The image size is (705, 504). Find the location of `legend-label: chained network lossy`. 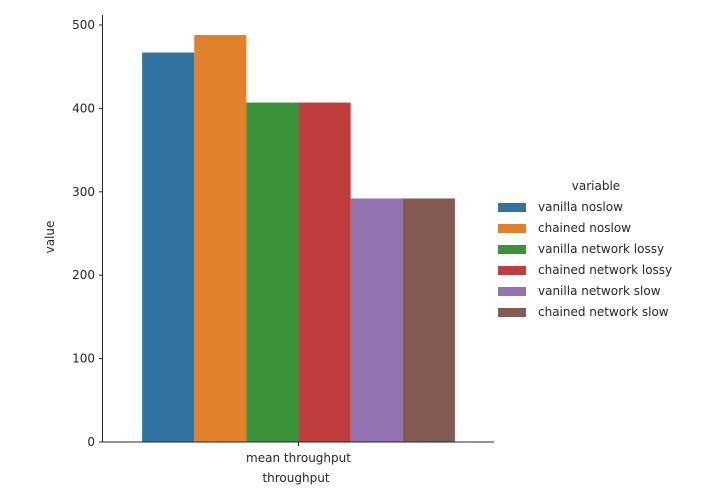

legend-label: chained network lossy is located at coordinates (605, 270).